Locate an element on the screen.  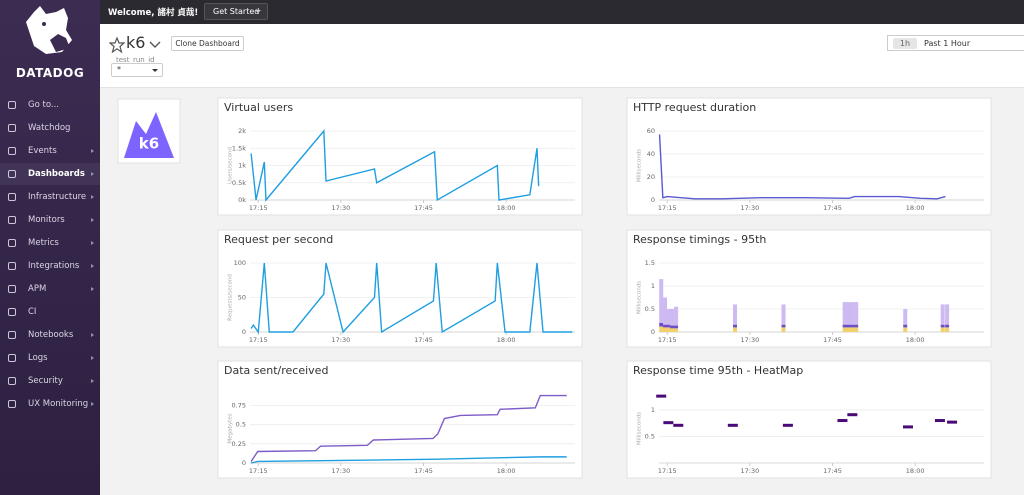
brand-logo is located at coordinates (49, 30).